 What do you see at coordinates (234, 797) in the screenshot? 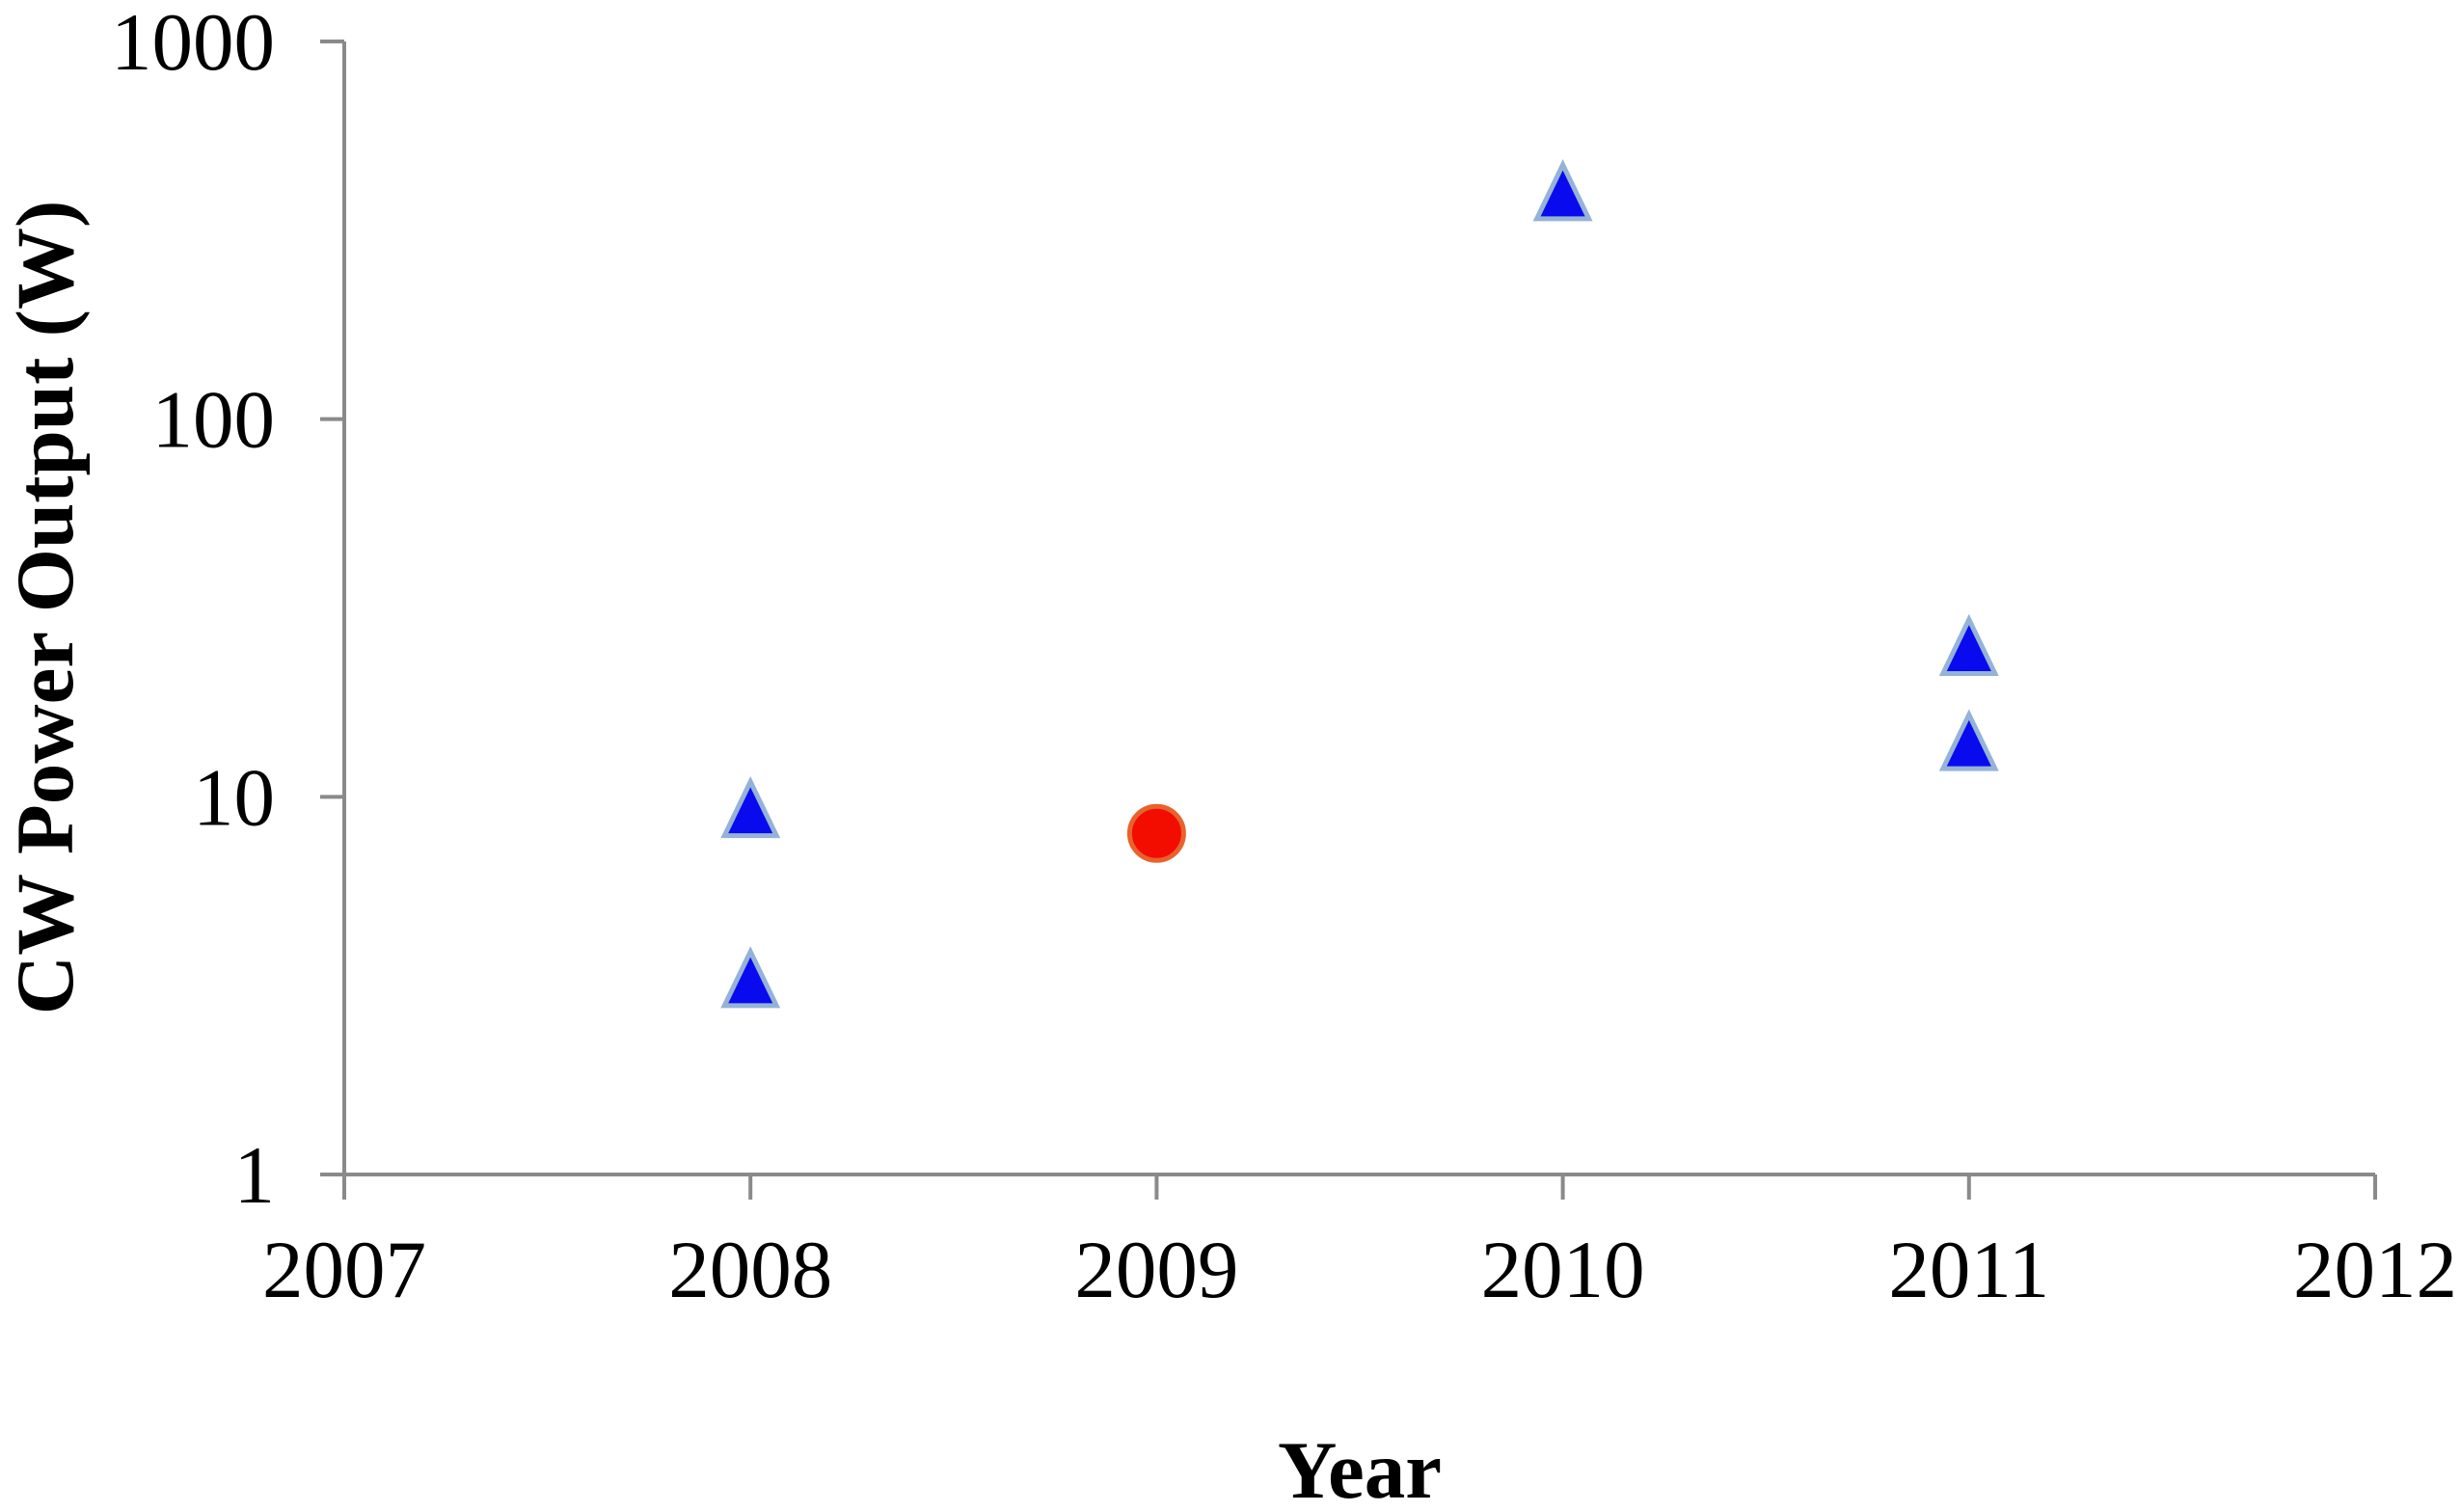
I see `y-tick-label: 10` at bounding box center [234, 797].